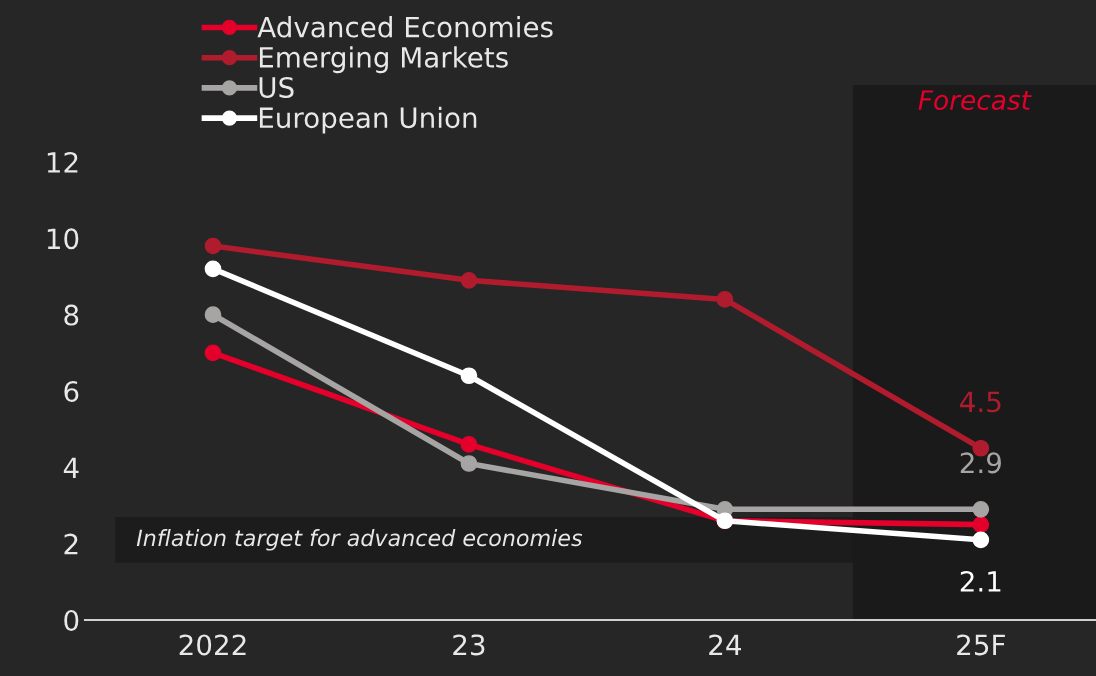 Image resolution: width=1096 pixels, height=676 pixels. Describe the element at coordinates (368, 120) in the screenshot. I see `legend-label: European Union` at that location.